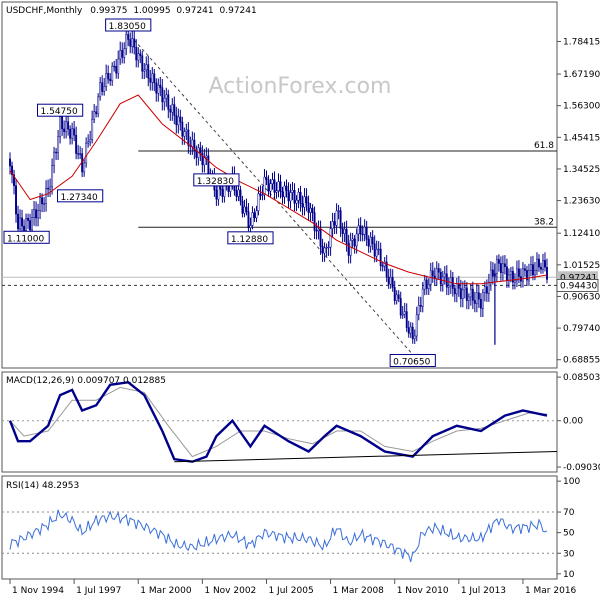 The height and width of the screenshot is (600, 600). Describe the element at coordinates (581, 378) in the screenshot. I see `macd-ytick-label: 0.085032` at that location.